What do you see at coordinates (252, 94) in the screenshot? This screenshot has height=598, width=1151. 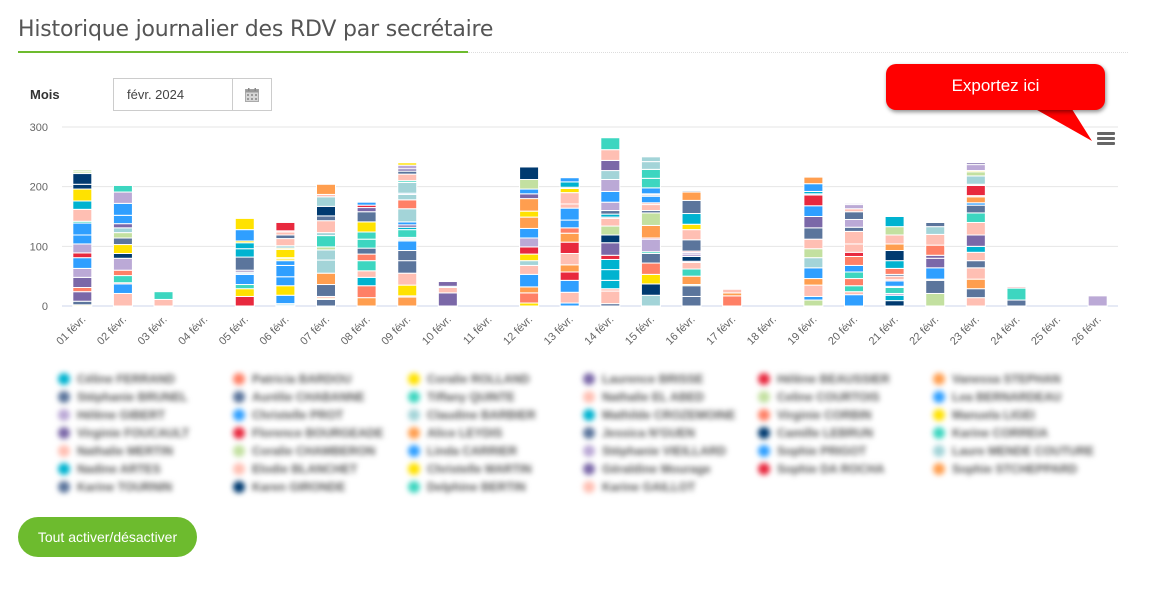 I see `calendar-button` at bounding box center [252, 94].